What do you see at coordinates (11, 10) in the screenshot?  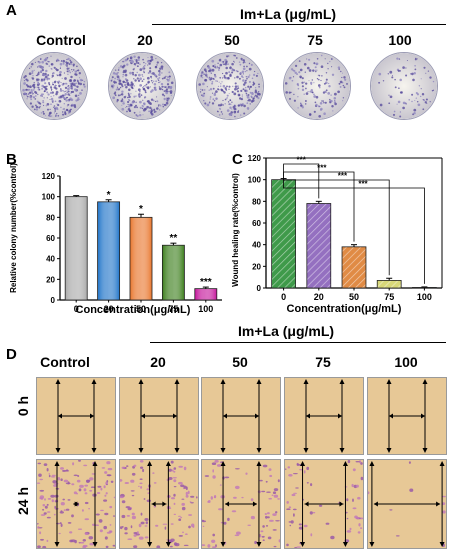 I see `panel-a-letter: A` at bounding box center [11, 10].